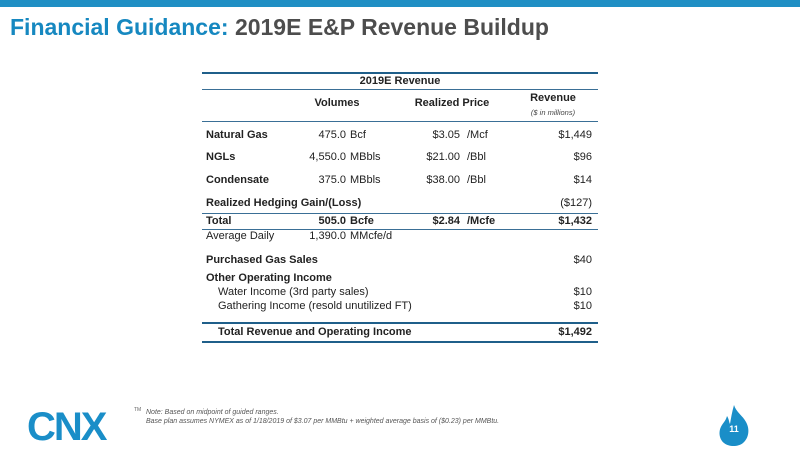 This screenshot has width=800, height=450. What do you see at coordinates (582, 180) in the screenshot?
I see `row-revenue: $14` at bounding box center [582, 180].